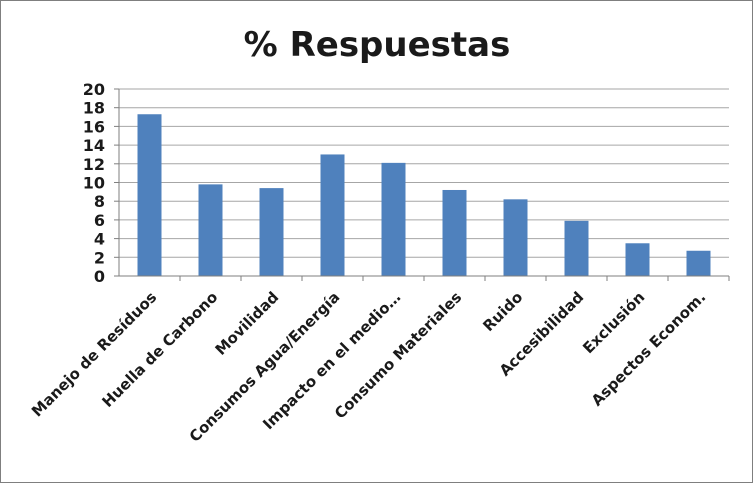  What do you see at coordinates (99, 201) in the screenshot?
I see `y-tick-label: 8` at bounding box center [99, 201].